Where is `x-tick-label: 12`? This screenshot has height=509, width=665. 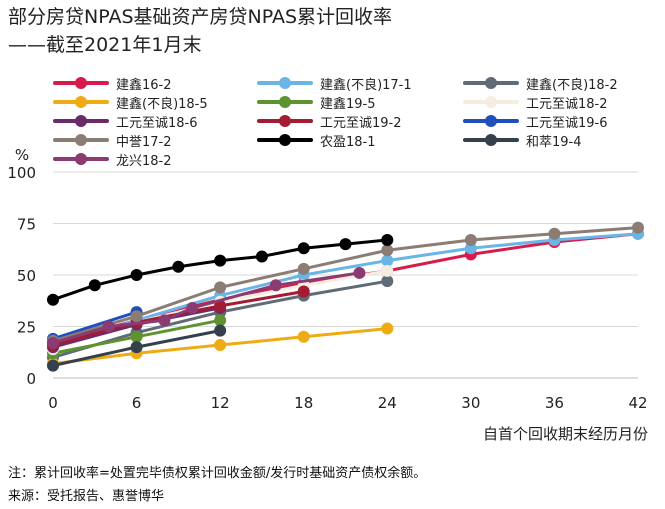
x-tick-label: 12 is located at coordinates (220, 403).